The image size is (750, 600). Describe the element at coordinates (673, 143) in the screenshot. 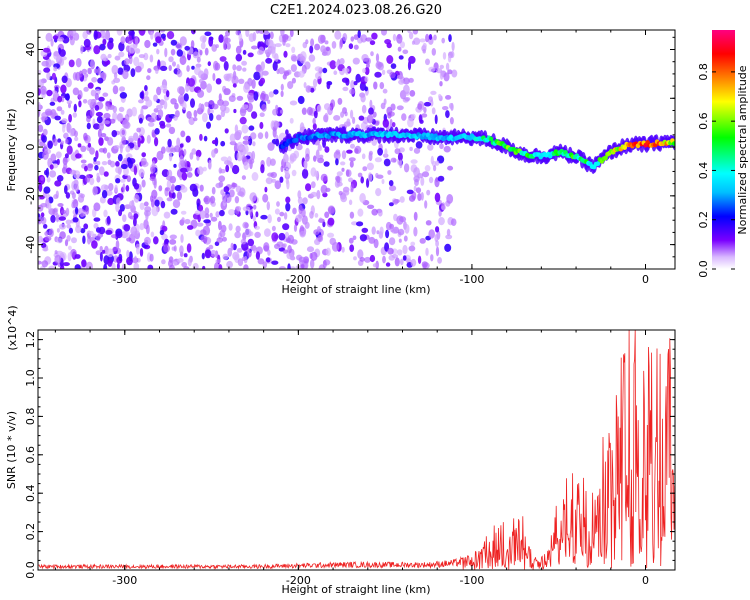

I see `heatmap-ridge-cell` at that location.